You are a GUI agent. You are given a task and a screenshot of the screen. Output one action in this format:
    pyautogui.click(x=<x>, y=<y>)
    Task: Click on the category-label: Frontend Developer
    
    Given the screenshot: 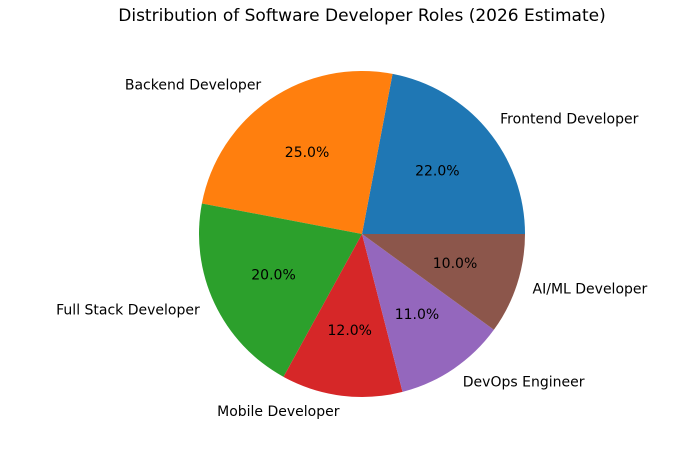 What is the action you would take?
    pyautogui.click(x=569, y=120)
    